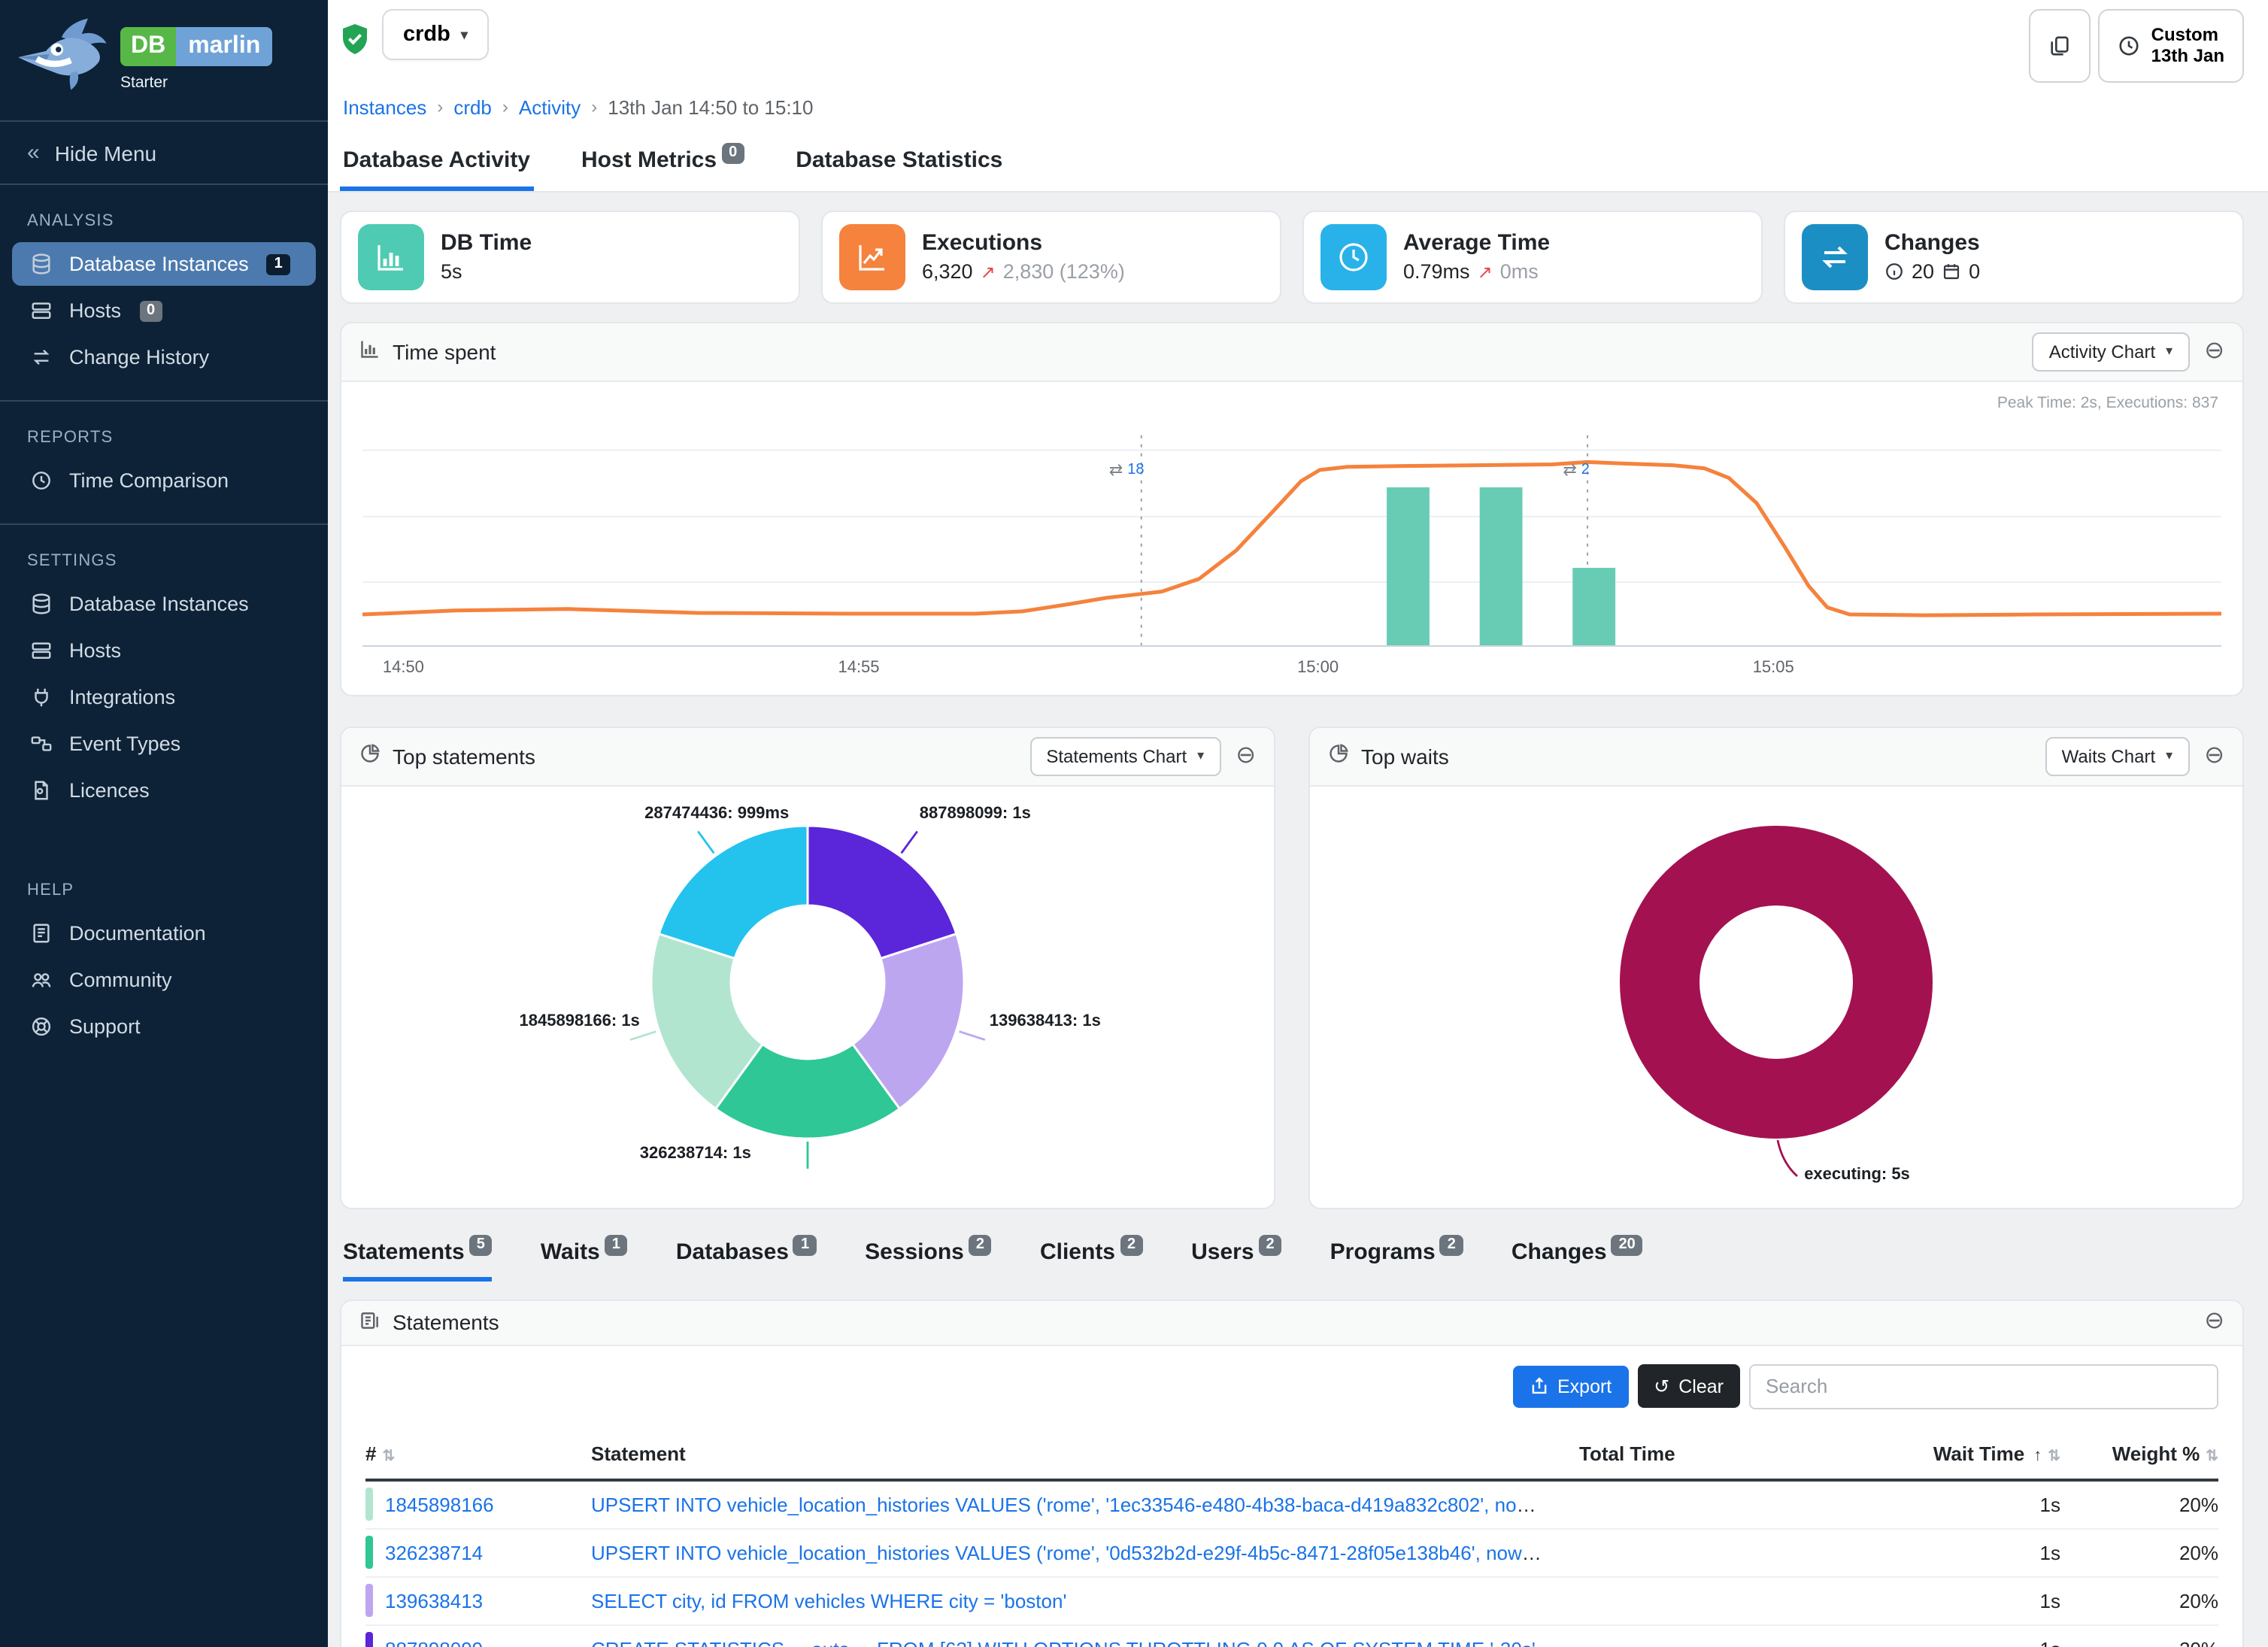 This screenshot has width=2268, height=1647. I want to click on sidebar-item-change-history: Change History, so click(164, 357).